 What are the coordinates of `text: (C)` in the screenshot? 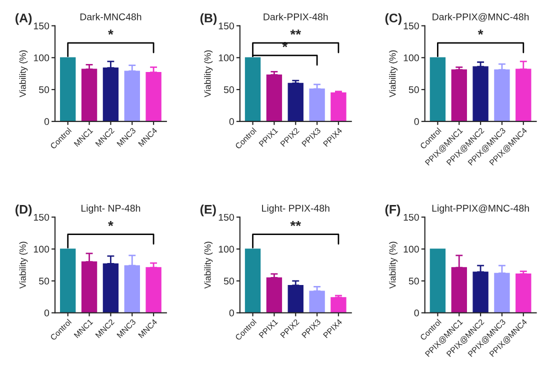 It's located at (393, 19).